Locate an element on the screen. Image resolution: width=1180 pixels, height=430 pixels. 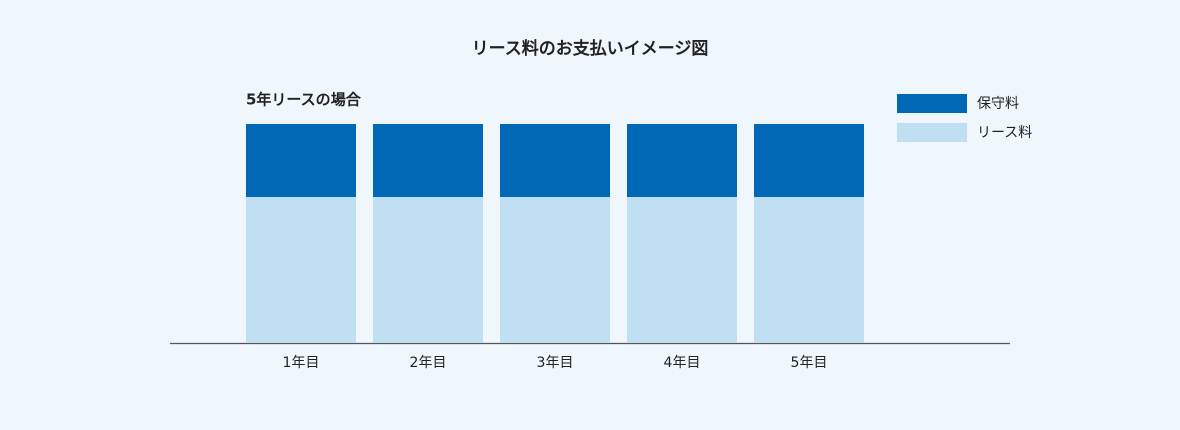
chart-subtitle: 5年リースの場合 is located at coordinates (304, 100).